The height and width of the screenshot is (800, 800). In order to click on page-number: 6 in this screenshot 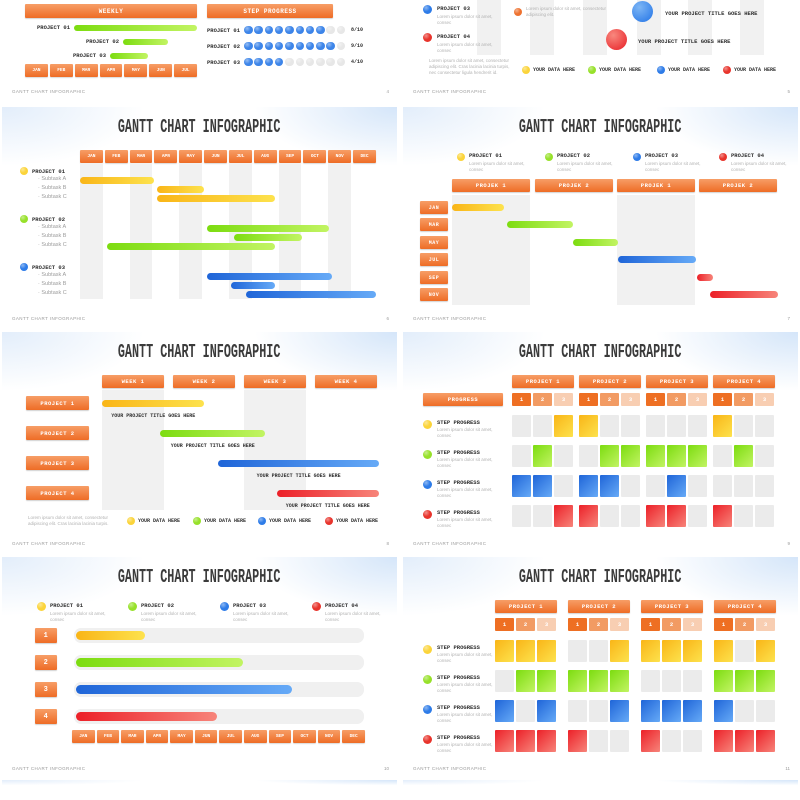, I will do `click(387, 318)`.